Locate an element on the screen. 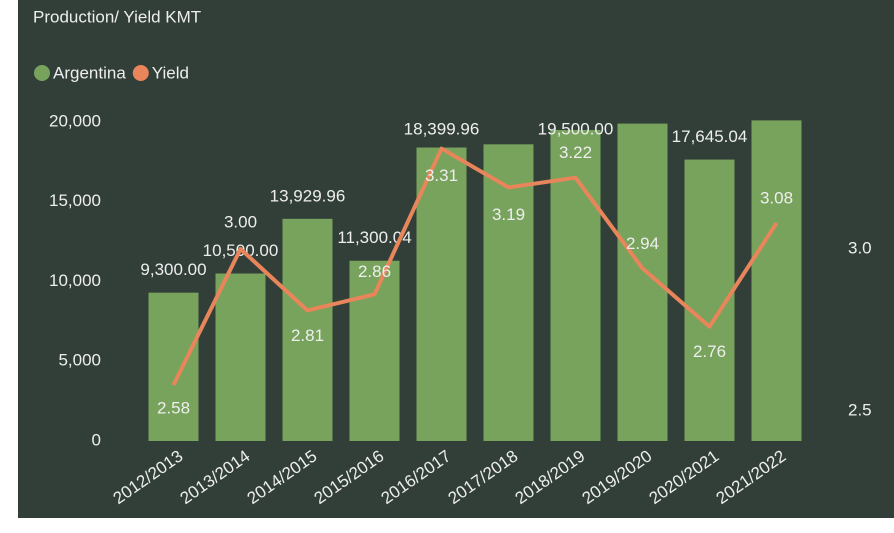 This screenshot has width=894, height=533. y2-tick-label: 2.5 is located at coordinates (860, 409).